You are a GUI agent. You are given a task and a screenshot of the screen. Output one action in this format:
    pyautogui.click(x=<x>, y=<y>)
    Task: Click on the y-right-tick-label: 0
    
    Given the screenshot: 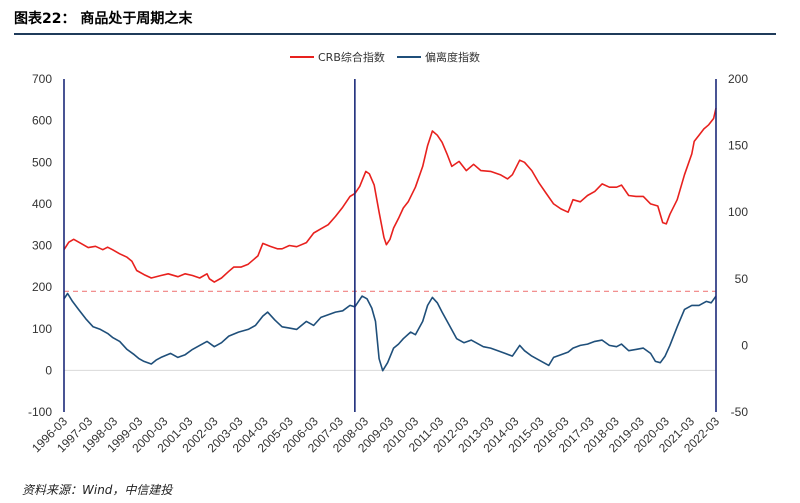 What is the action you would take?
    pyautogui.click(x=744, y=345)
    